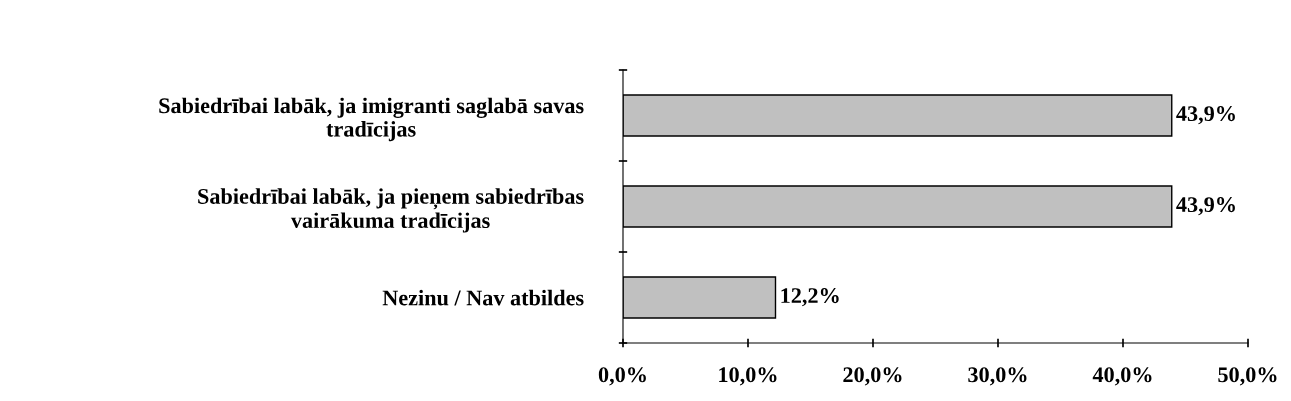 The image size is (1291, 401). I want to click on x-tick-label: 40,0%, so click(1122, 376).